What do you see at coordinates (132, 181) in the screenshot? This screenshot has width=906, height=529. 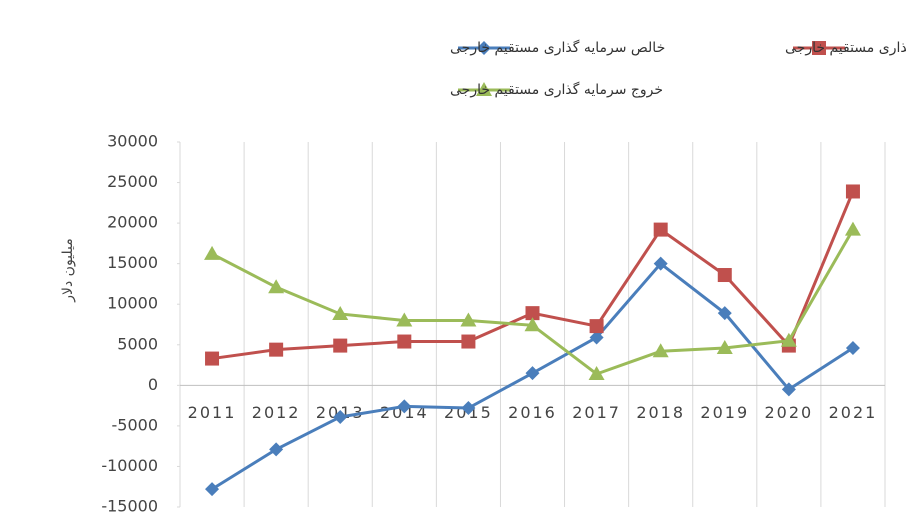 I see `y-tick-label: 25000` at bounding box center [132, 181].